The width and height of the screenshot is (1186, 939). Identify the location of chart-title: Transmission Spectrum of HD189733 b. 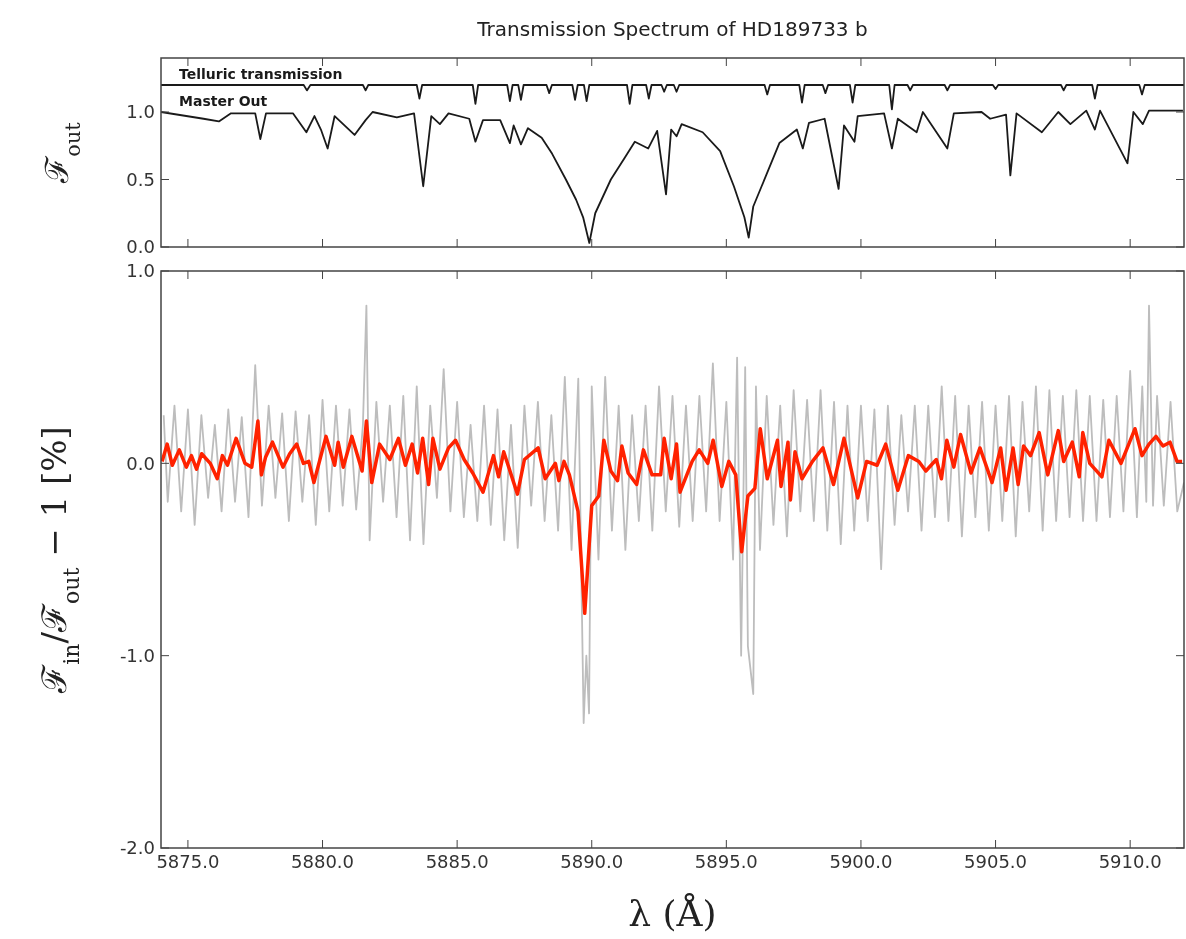
(672, 29).